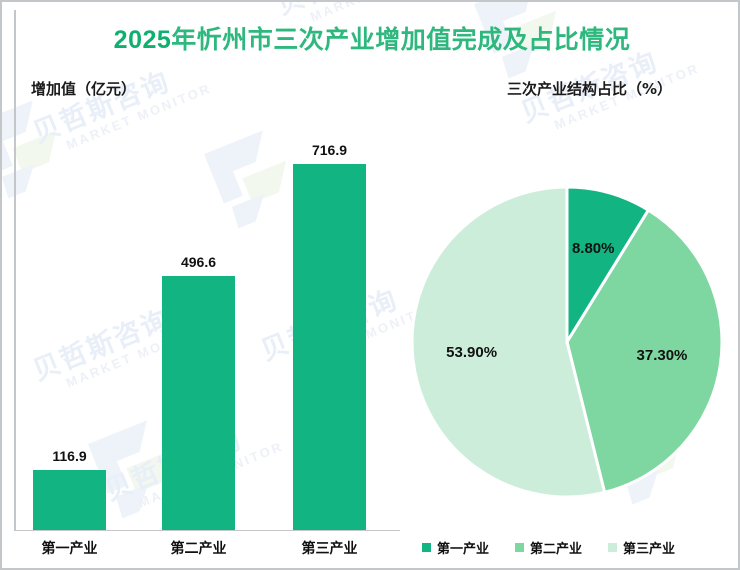  Describe the element at coordinates (401, 39) in the screenshot. I see `chart-title-text: 年忻州市三次产业增加值完成及占比情况` at that location.